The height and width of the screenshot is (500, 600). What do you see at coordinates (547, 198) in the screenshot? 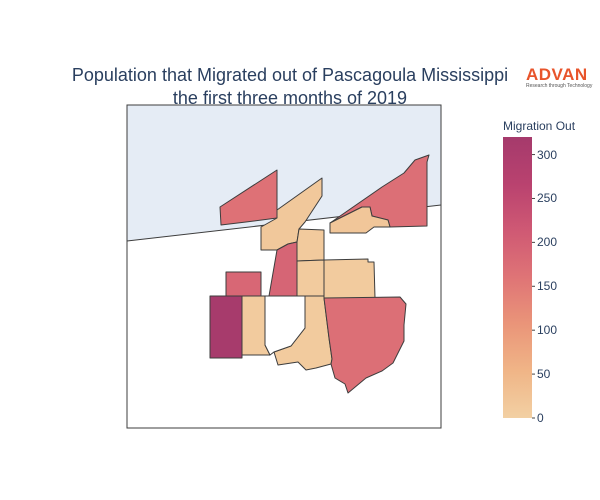
I see `colorbar-tick-label: 250` at bounding box center [547, 198].